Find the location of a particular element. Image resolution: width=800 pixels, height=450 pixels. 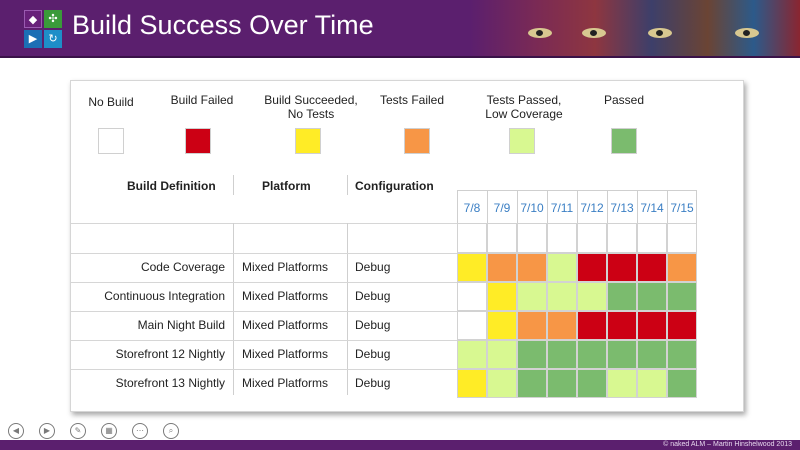

team-icon: ✣ is located at coordinates (53, 19).